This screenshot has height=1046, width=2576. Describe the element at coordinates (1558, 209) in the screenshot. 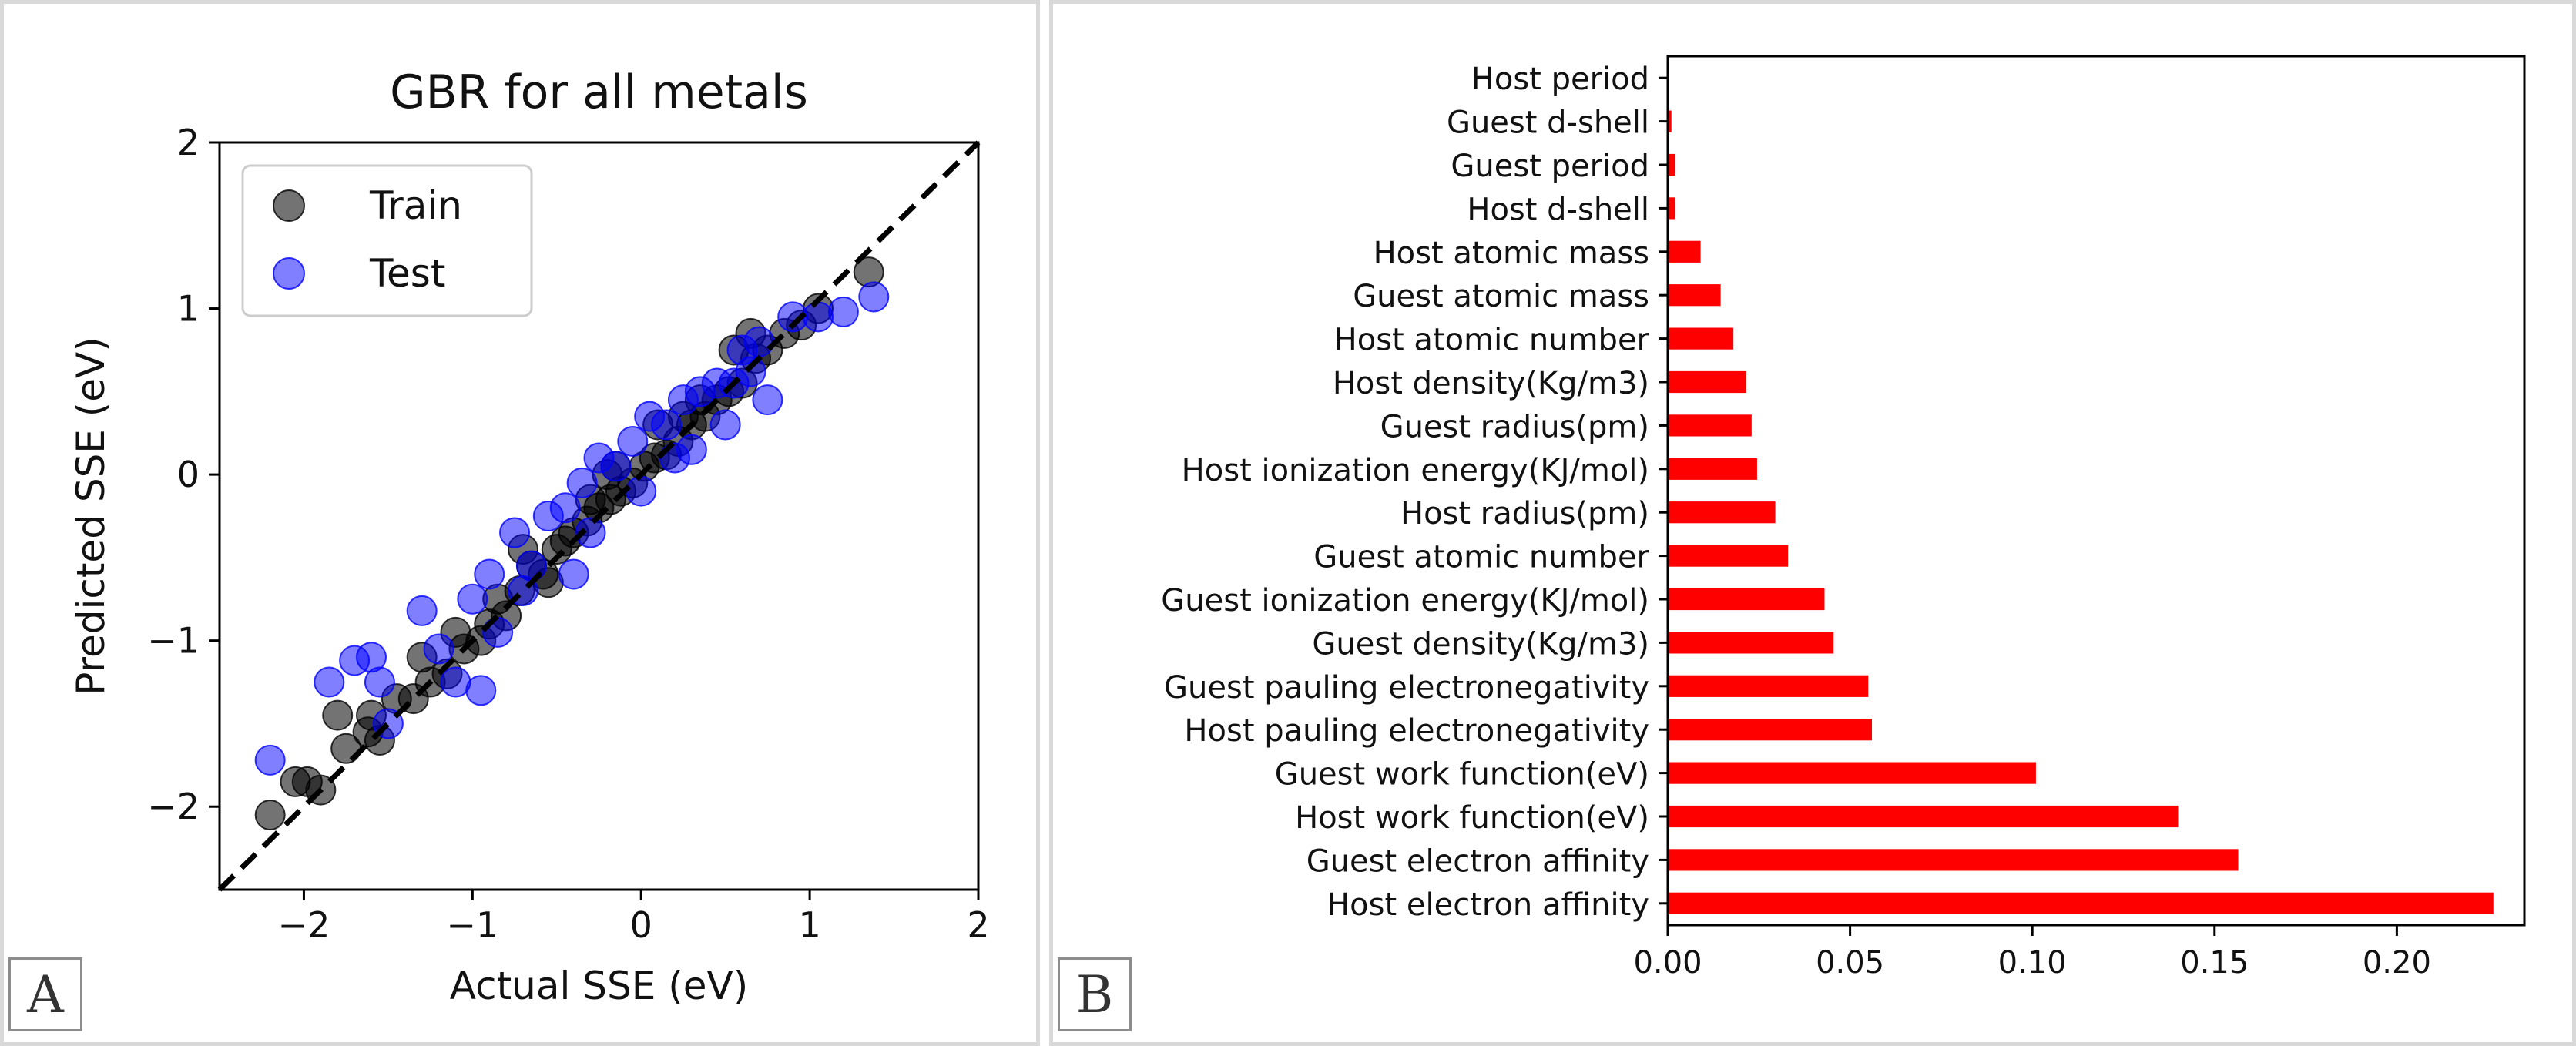

I see `category-label: Host d-shell` at that location.